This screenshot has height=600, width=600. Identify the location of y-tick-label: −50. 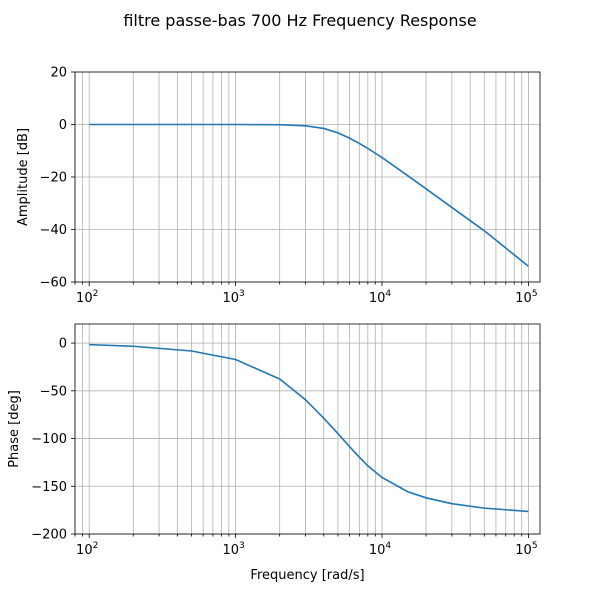
(53, 391).